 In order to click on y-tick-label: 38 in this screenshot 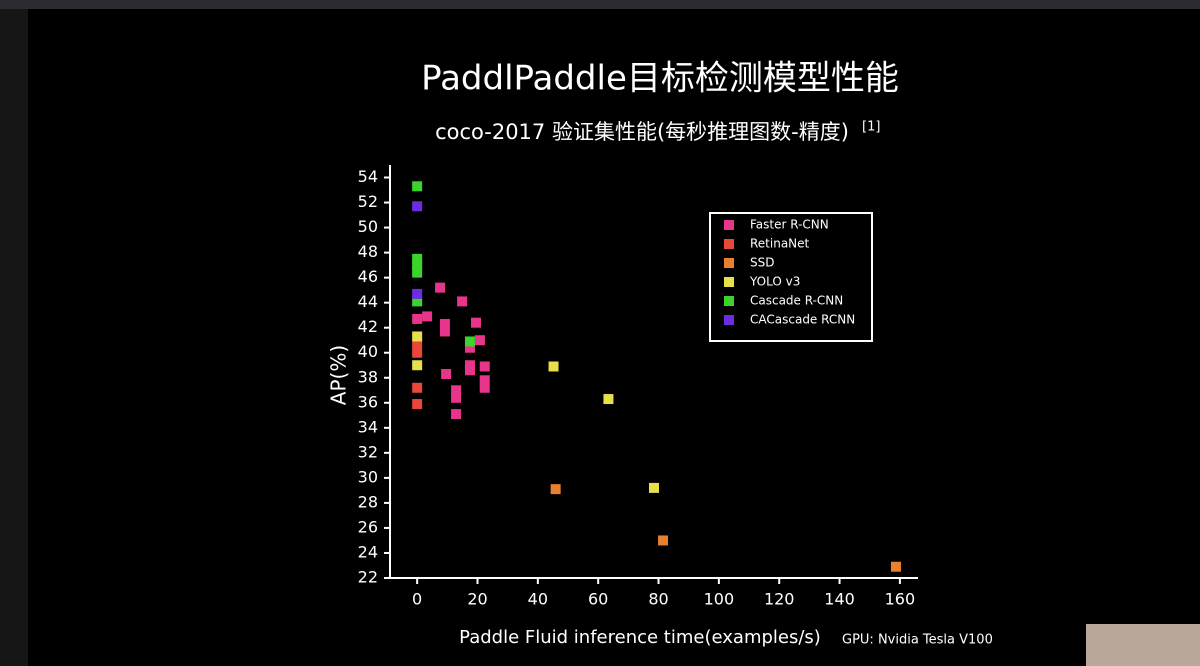, I will do `click(368, 376)`.